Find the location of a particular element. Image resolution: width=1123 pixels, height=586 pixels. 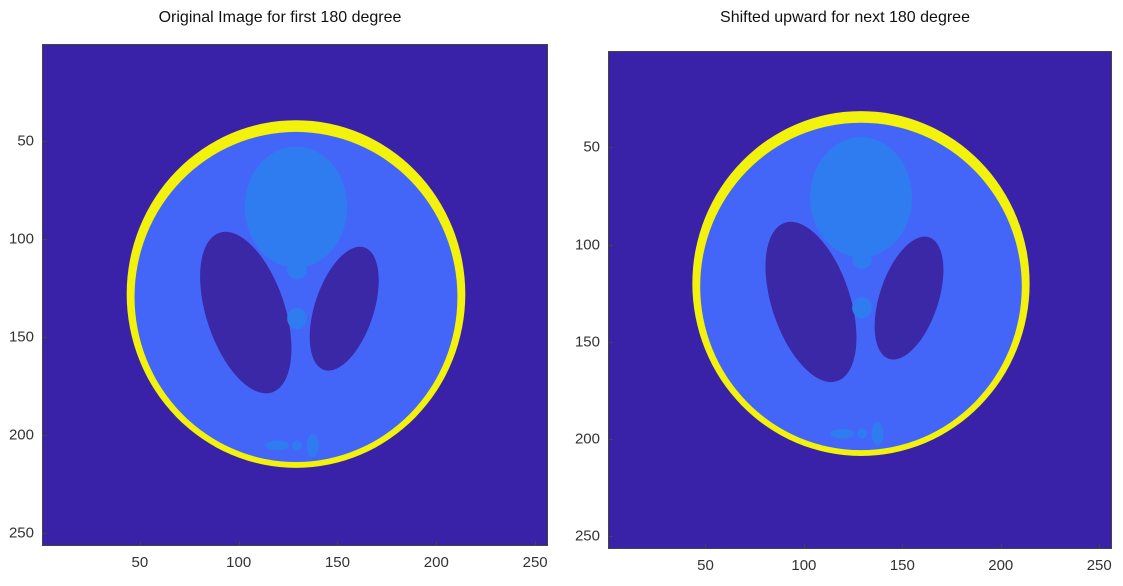

panel-title: Original Image for first 180 degree is located at coordinates (280, 17).